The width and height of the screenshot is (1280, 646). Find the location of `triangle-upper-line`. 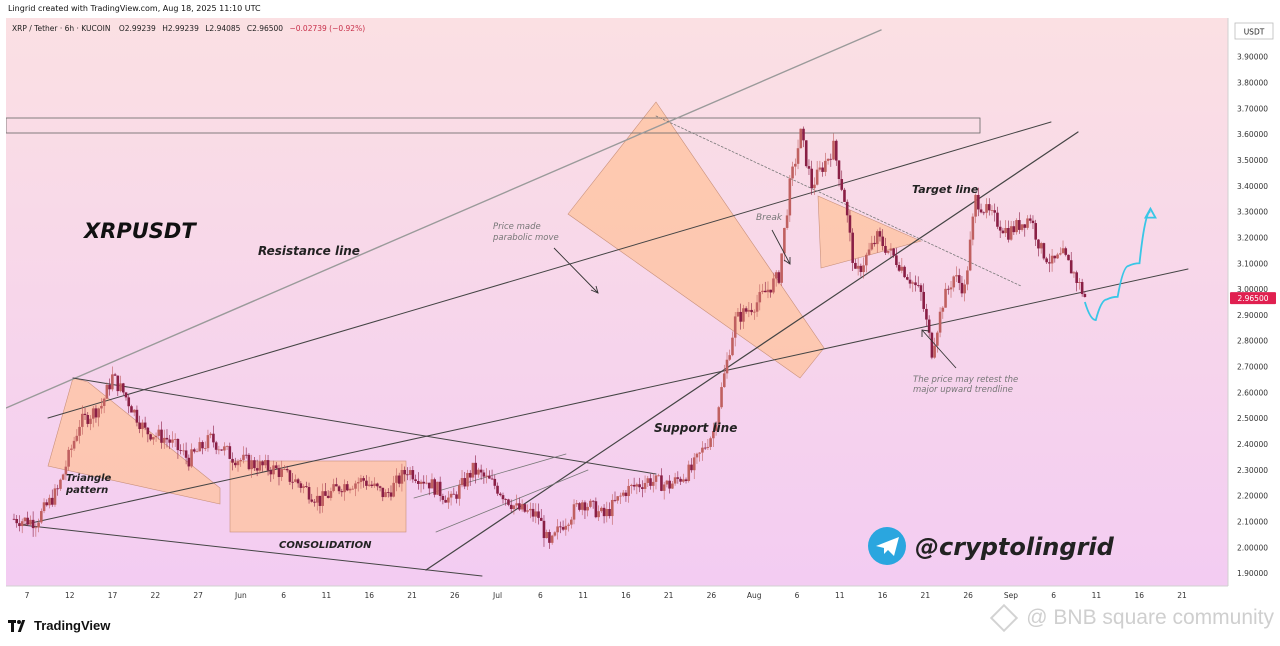

triangle-upper-line is located at coordinates (364, 426).